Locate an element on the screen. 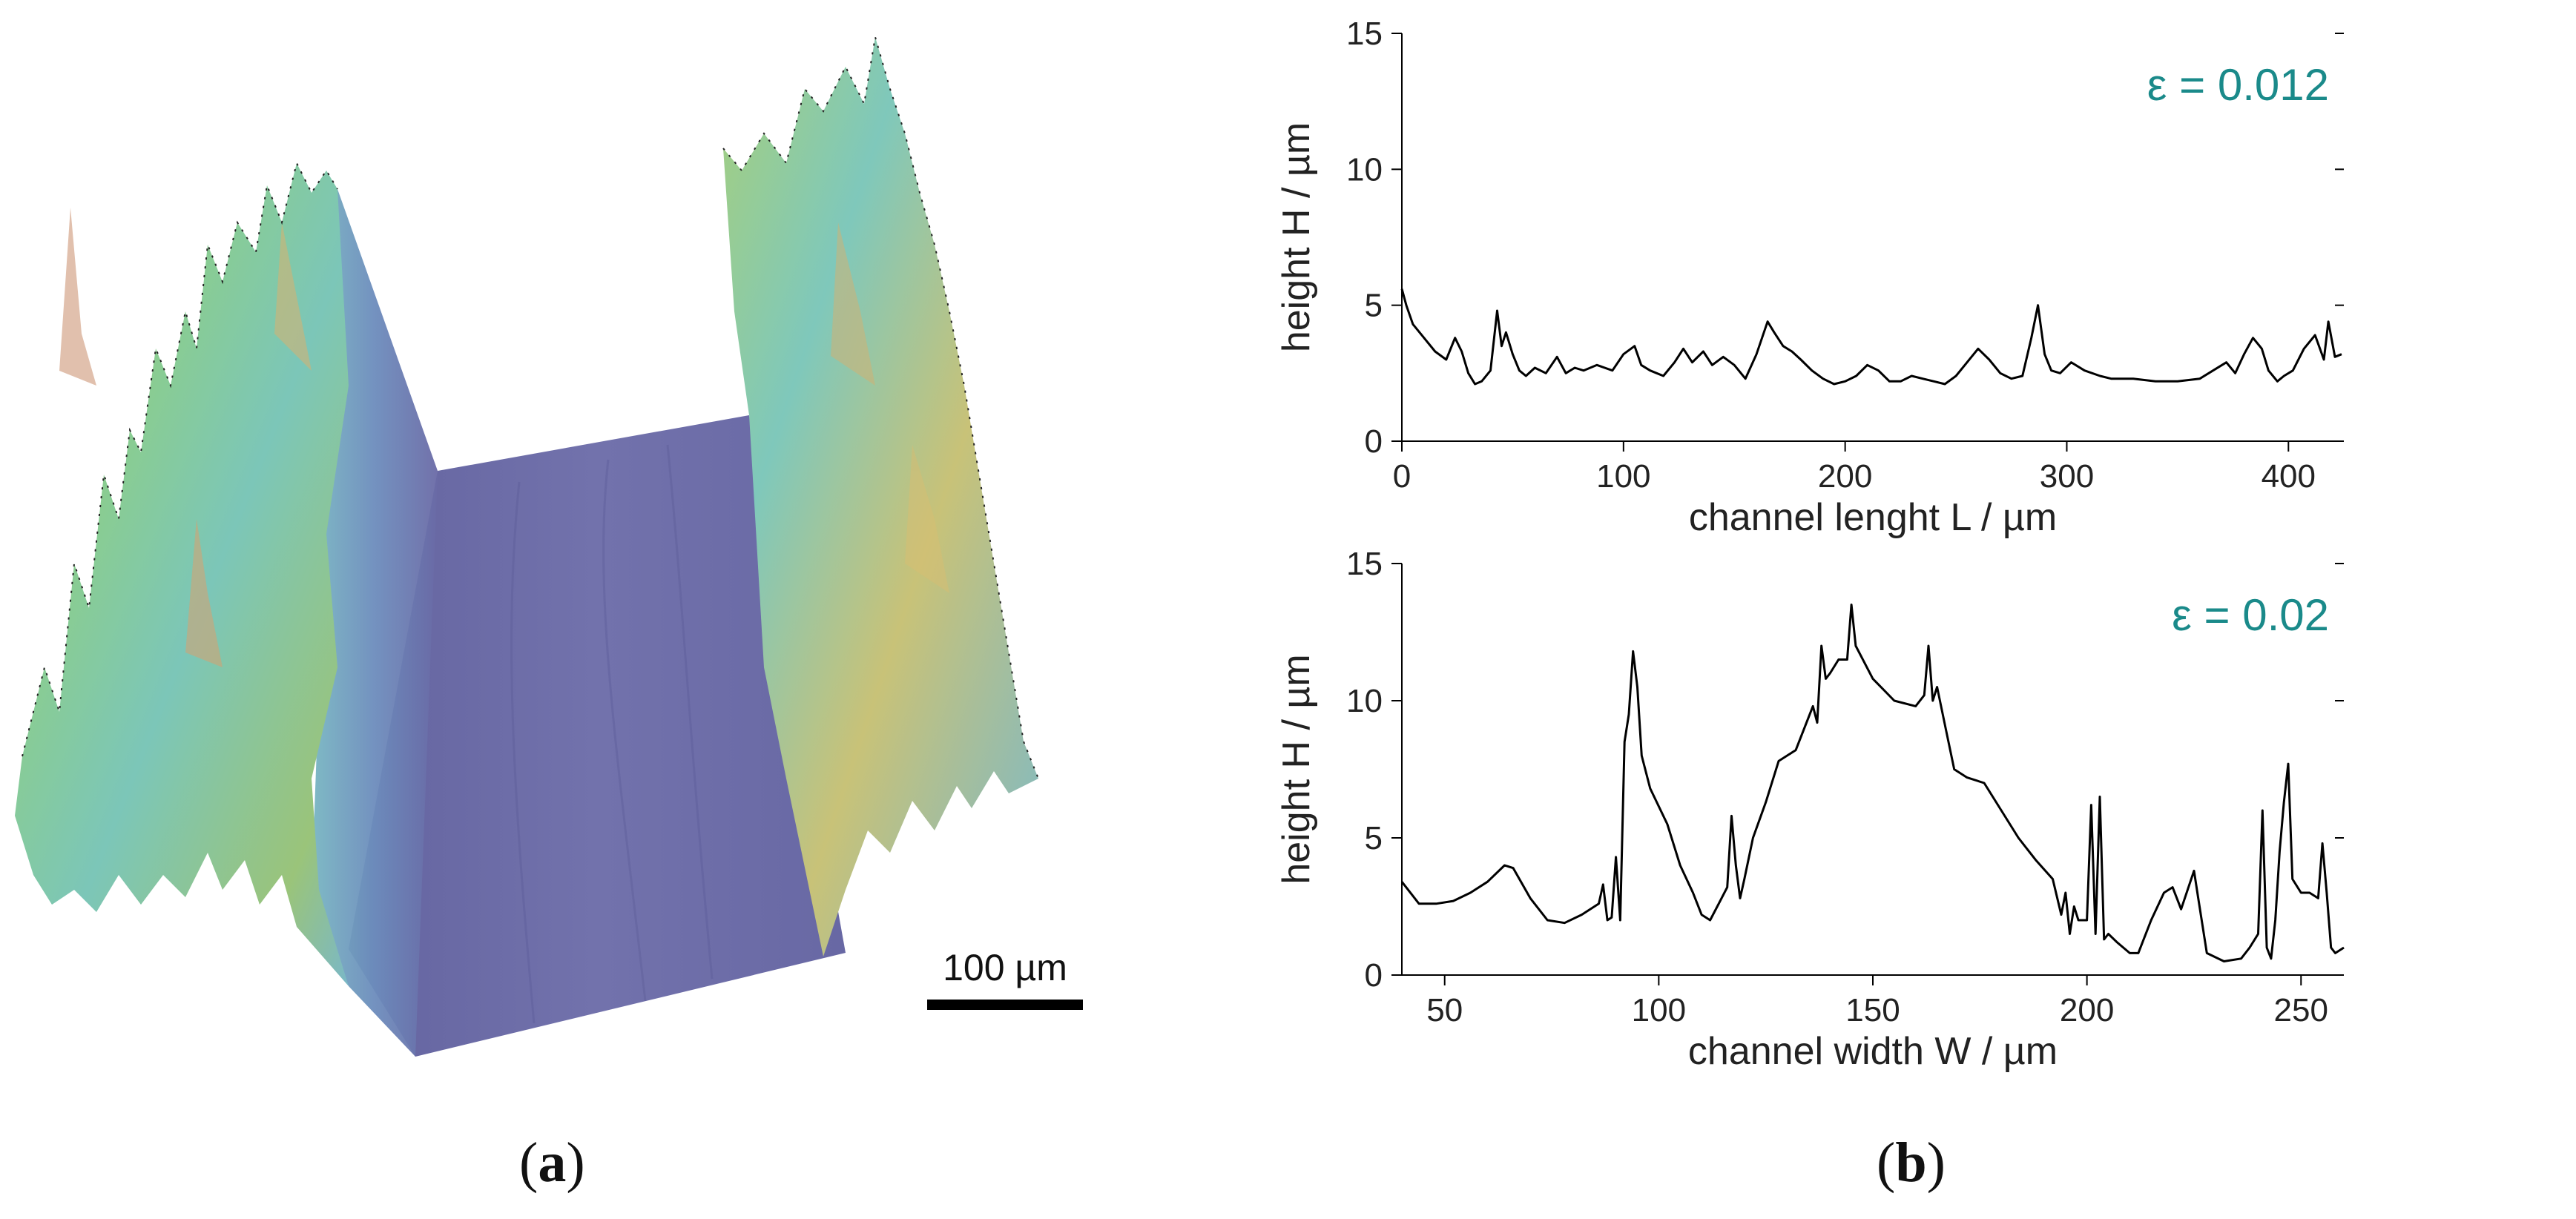 Image resolution: width=2576 pixels, height=1219 pixels. x-axis-label: channel width W / µm is located at coordinates (1873, 1051).